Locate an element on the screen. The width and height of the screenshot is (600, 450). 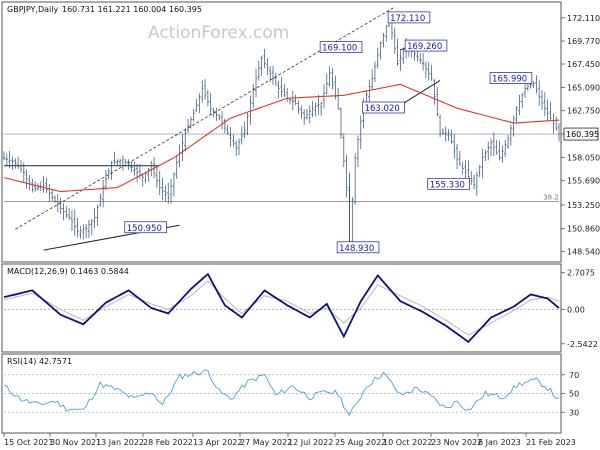
y-tick-label: 150.860 is located at coordinates (583, 229).